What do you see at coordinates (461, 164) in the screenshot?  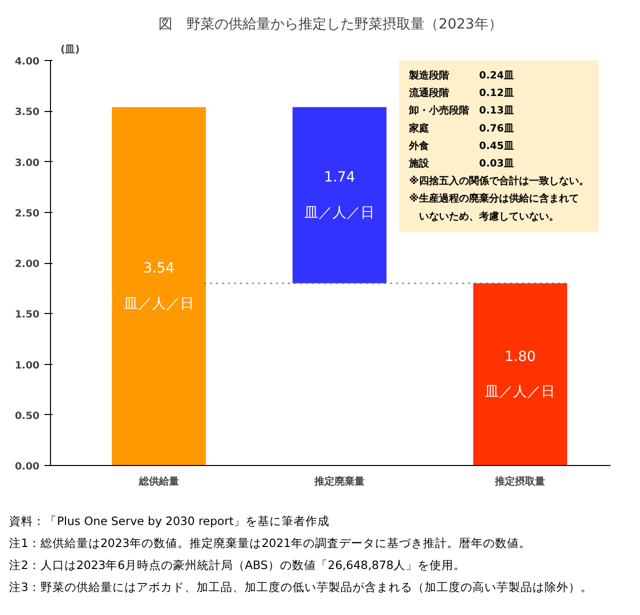 I see `annotation: 施設 0.03皿` at bounding box center [461, 164].